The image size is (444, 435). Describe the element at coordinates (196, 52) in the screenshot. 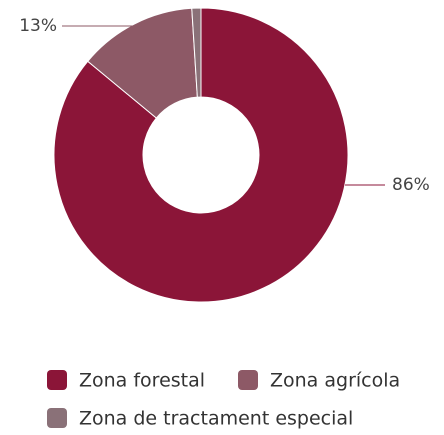

I see `donut-slice` at that location.